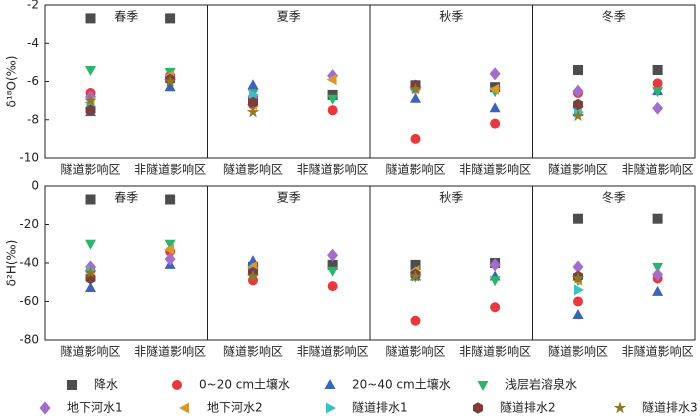 This screenshot has width=700, height=419. What do you see at coordinates (235, 408) in the screenshot?
I see `legend-label: 地下河水2` at bounding box center [235, 408].